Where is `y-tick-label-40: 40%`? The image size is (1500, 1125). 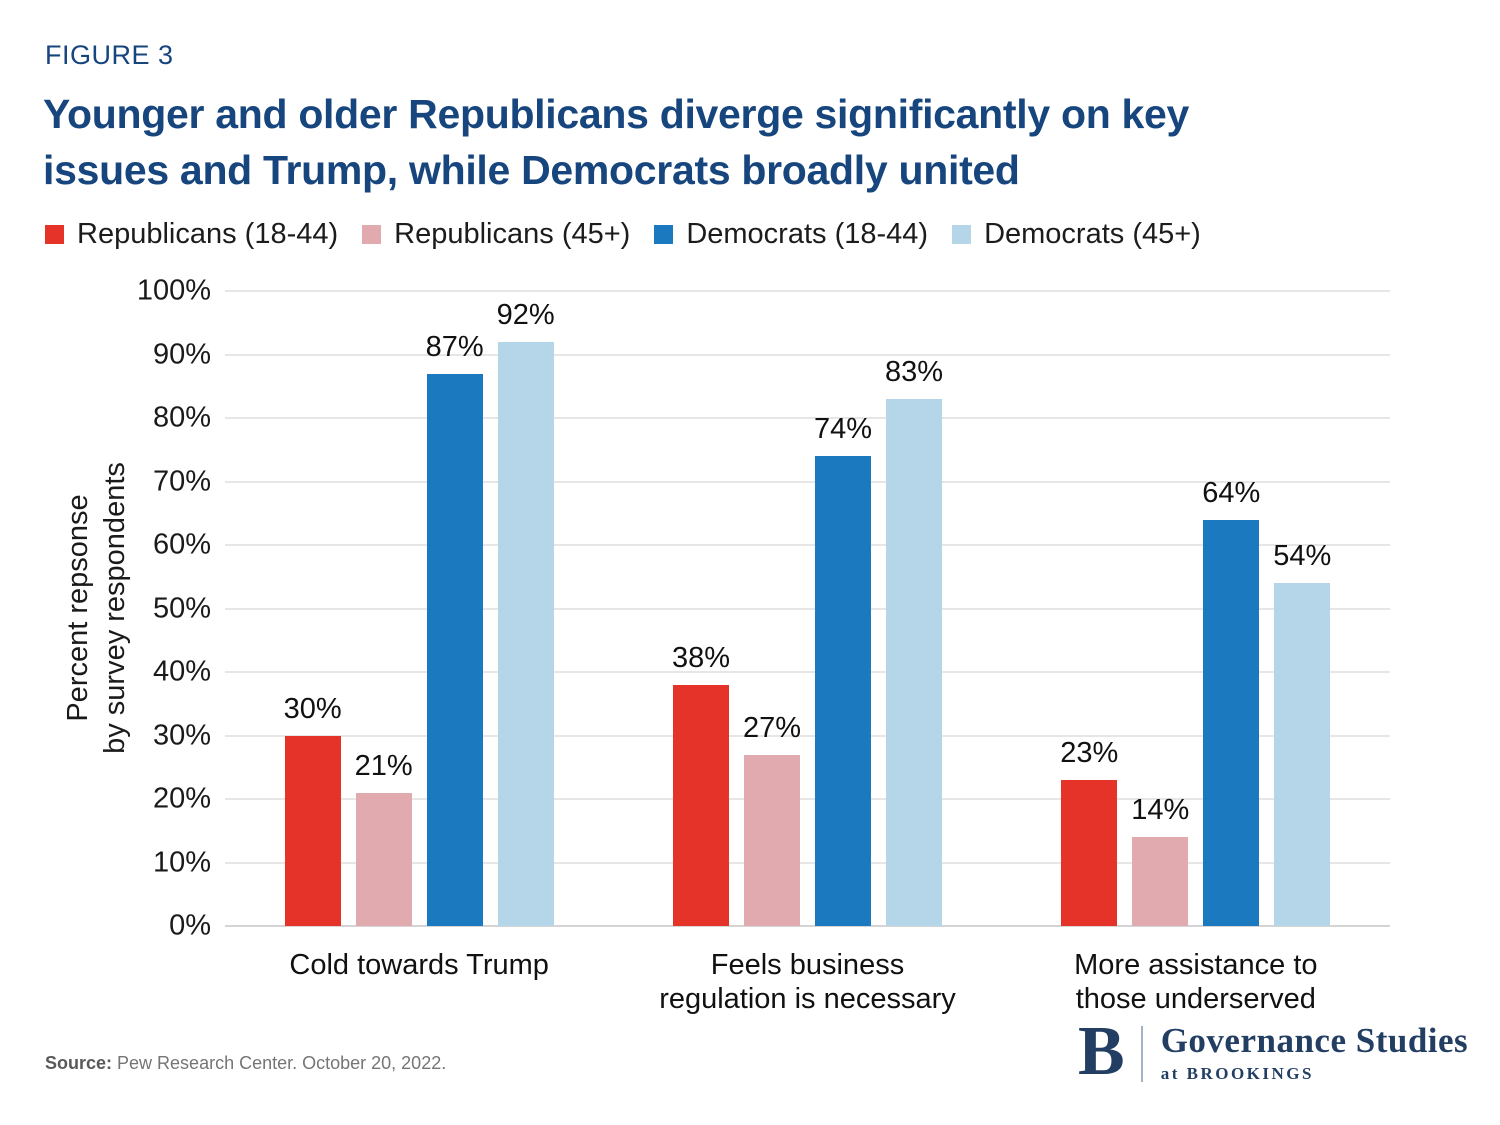
y-tick-label-40: 40% is located at coordinates (181, 671).